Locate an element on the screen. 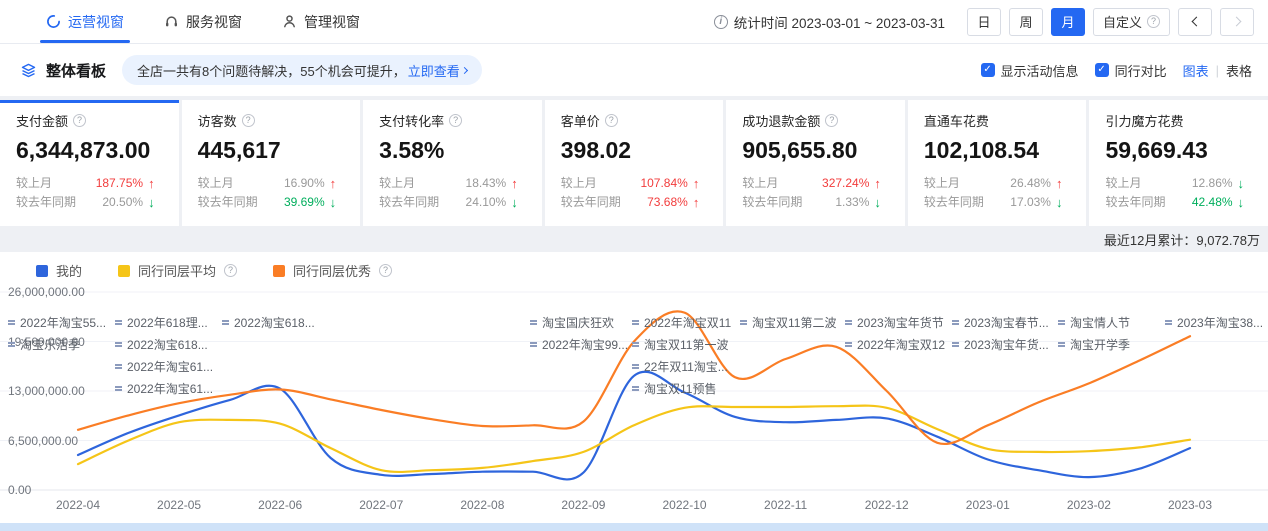 Image resolution: width=1268 pixels, height=531 pixels. period-custom-button: 自定义 ? is located at coordinates (1131, 21).